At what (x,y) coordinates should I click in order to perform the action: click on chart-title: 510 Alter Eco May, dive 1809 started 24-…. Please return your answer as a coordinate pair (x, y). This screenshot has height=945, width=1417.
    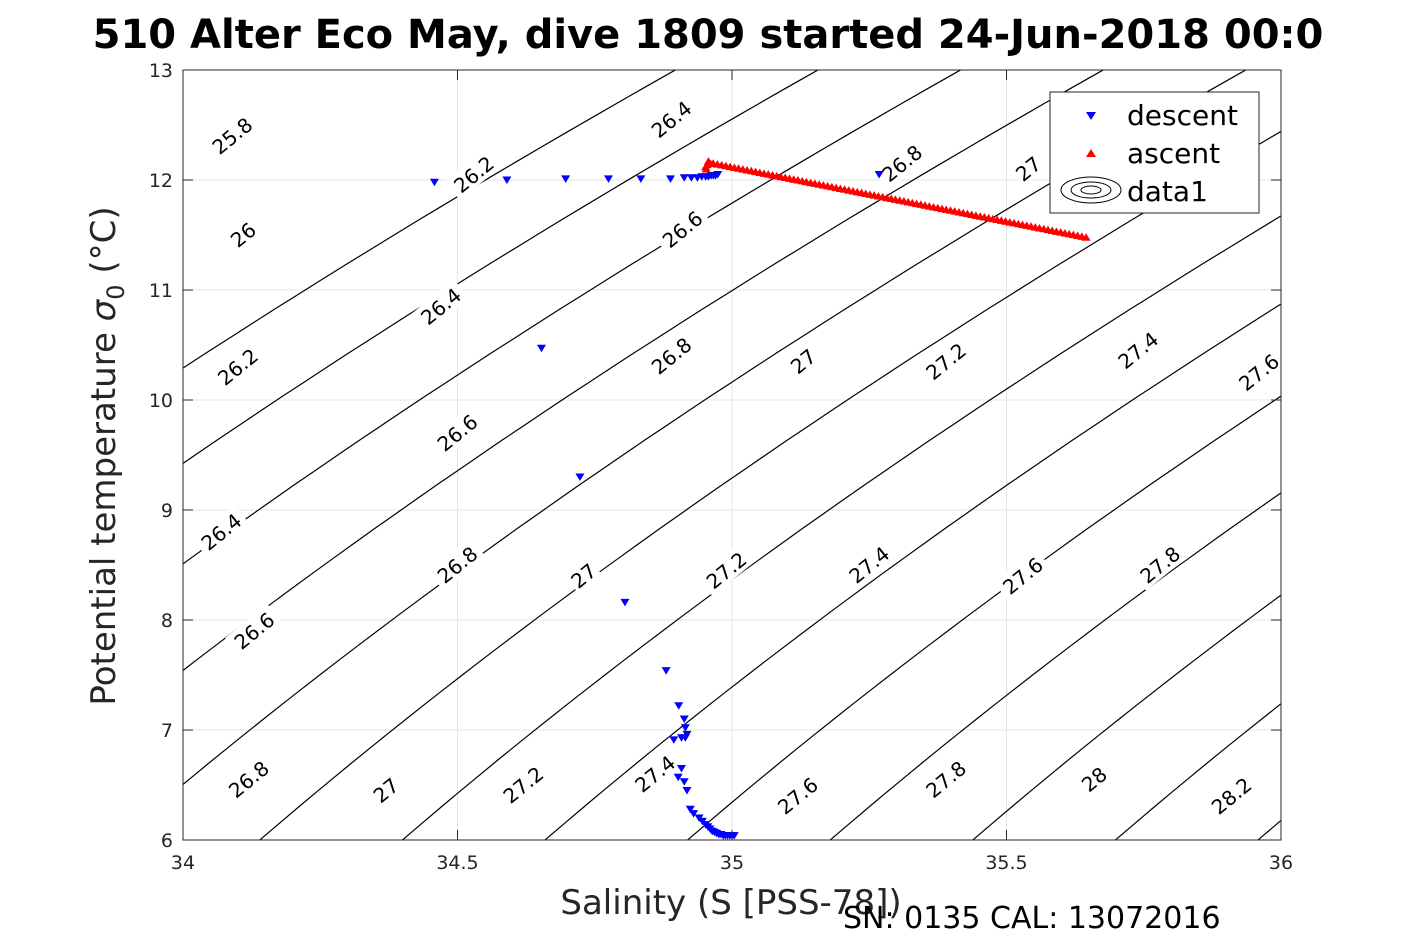
    Looking at the image, I should click on (708, 35).